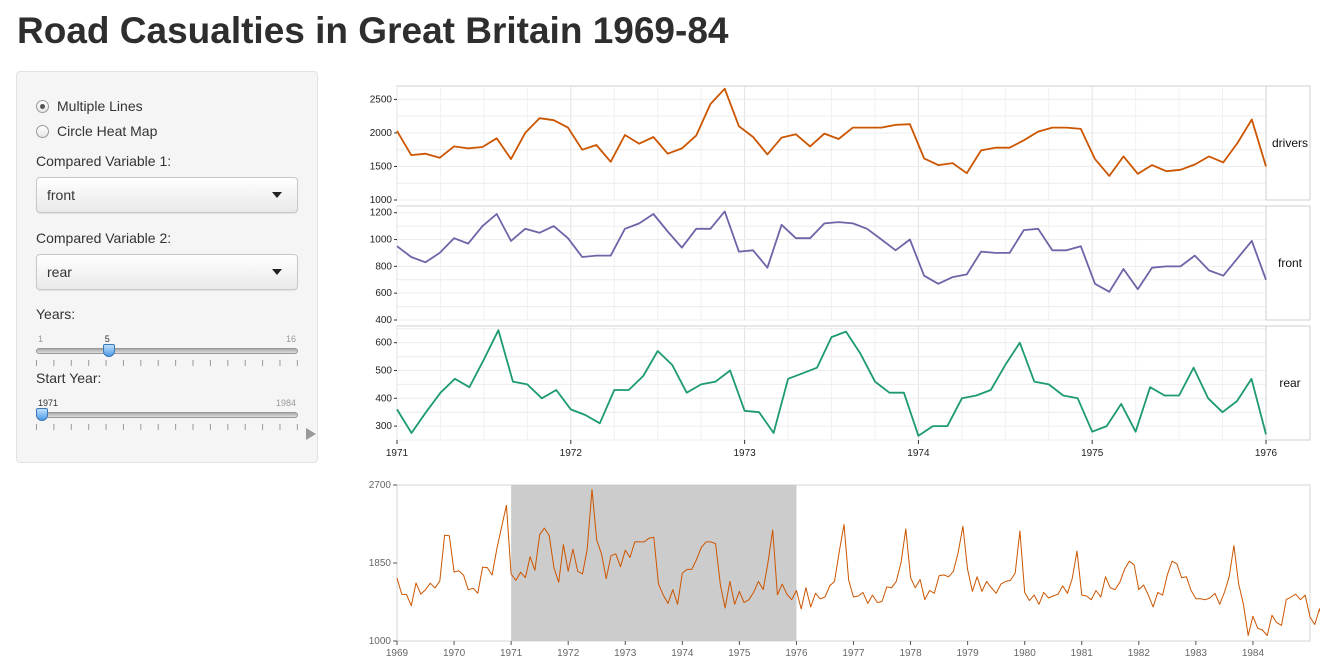 The width and height of the screenshot is (1326, 664). Describe the element at coordinates (167, 420) in the screenshot. I see `start-year-slider: 1971 1984` at that location.